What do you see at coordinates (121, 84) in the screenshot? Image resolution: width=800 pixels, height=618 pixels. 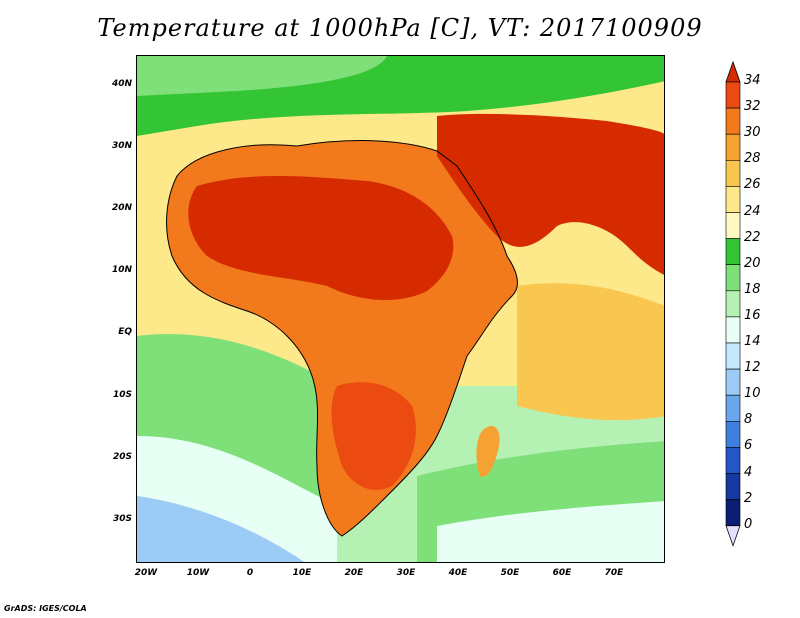 I see `lat-label: 40N` at bounding box center [121, 84].